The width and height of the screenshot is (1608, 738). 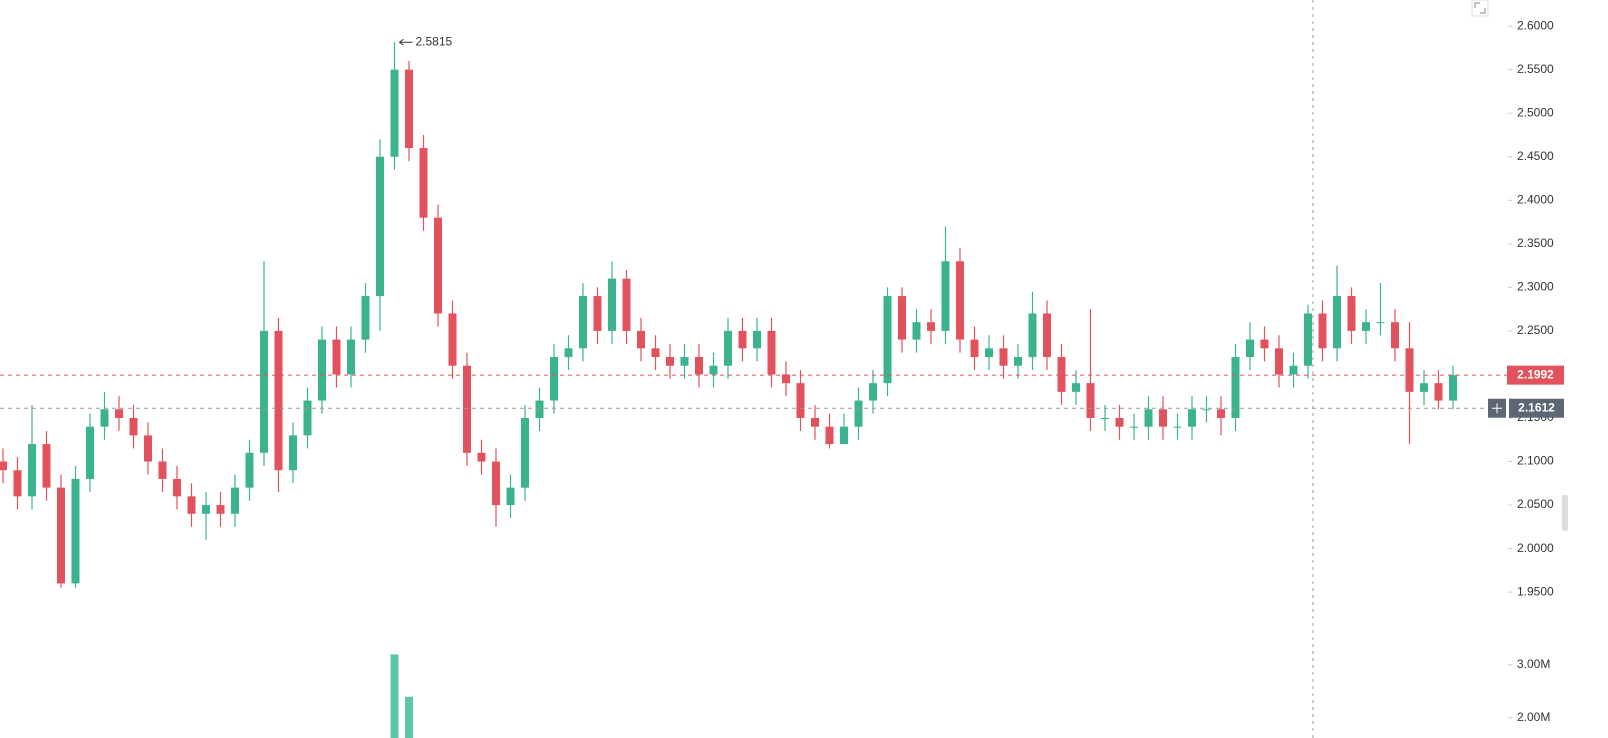 What do you see at coordinates (1565, 513) in the screenshot?
I see `side-handle` at bounding box center [1565, 513].